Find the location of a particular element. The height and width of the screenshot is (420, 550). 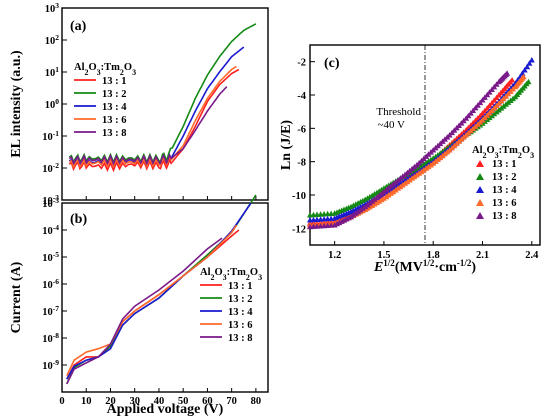

y-axis-label-b: Current (A) is located at coordinates (16, 297).